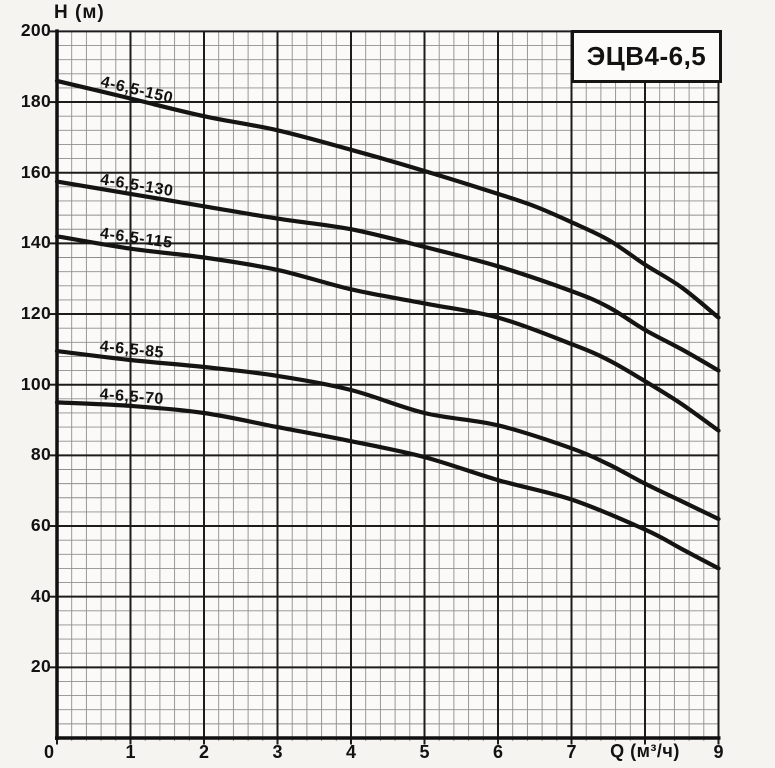  Describe the element at coordinates (424, 752) in the screenshot. I see `x-tick-label: 5` at that location.